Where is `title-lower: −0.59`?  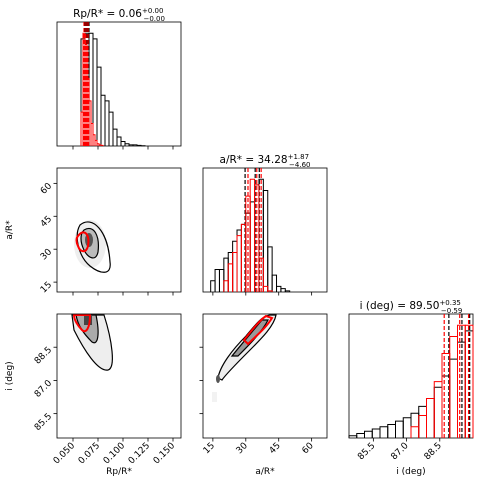 title-lower: −0.59 is located at coordinates (451, 311).